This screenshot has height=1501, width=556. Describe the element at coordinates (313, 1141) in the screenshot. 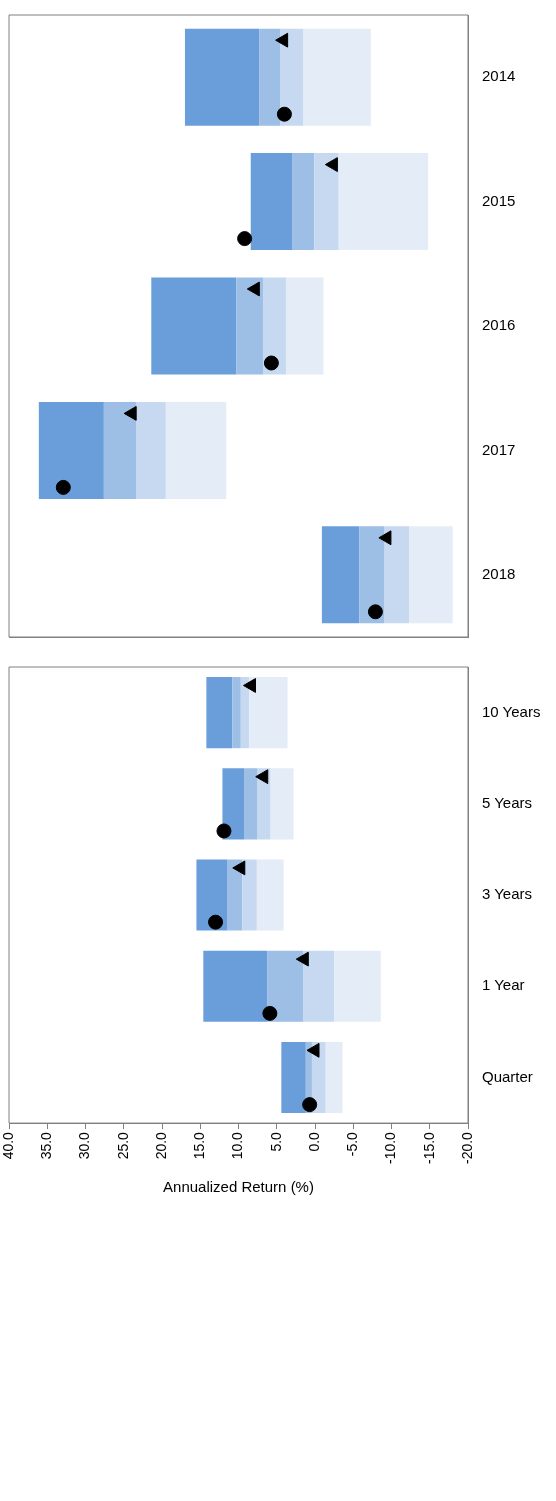

I see `x-tick-label: 0.0` at that location.